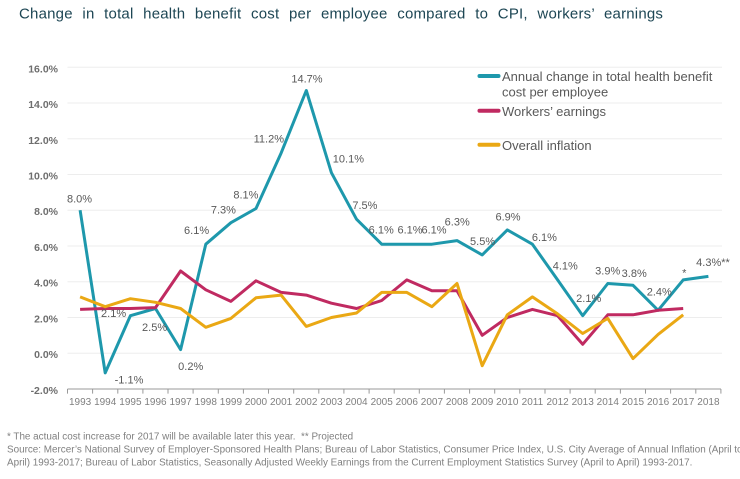 Image resolution: width=740 pixels, height=479 pixels. What do you see at coordinates (356, 402) in the screenshot?
I see `svg-text: 2004` at bounding box center [356, 402].